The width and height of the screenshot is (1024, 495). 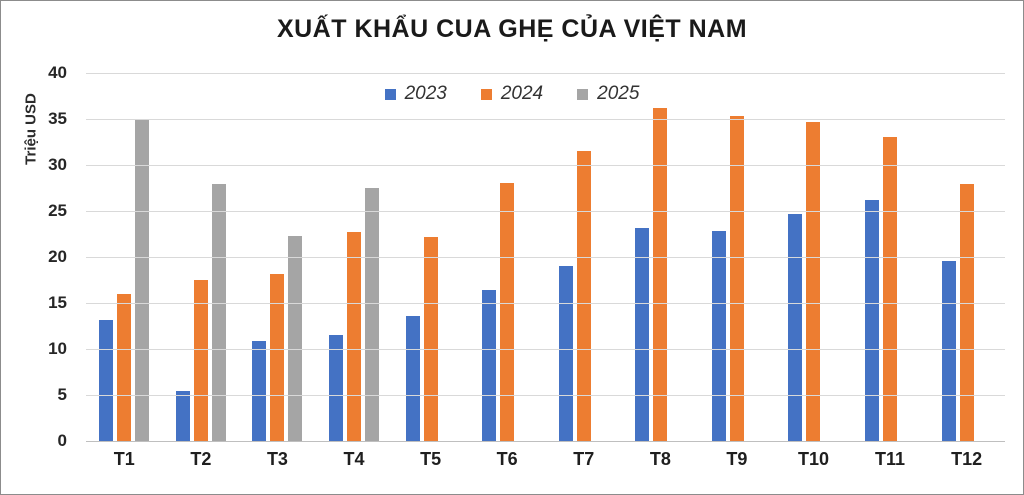 I want to click on x-axis: T1 T2 T3 T4 T5 T6 T7 T8 T9 T10 T11 T12, so click(x=545, y=459).